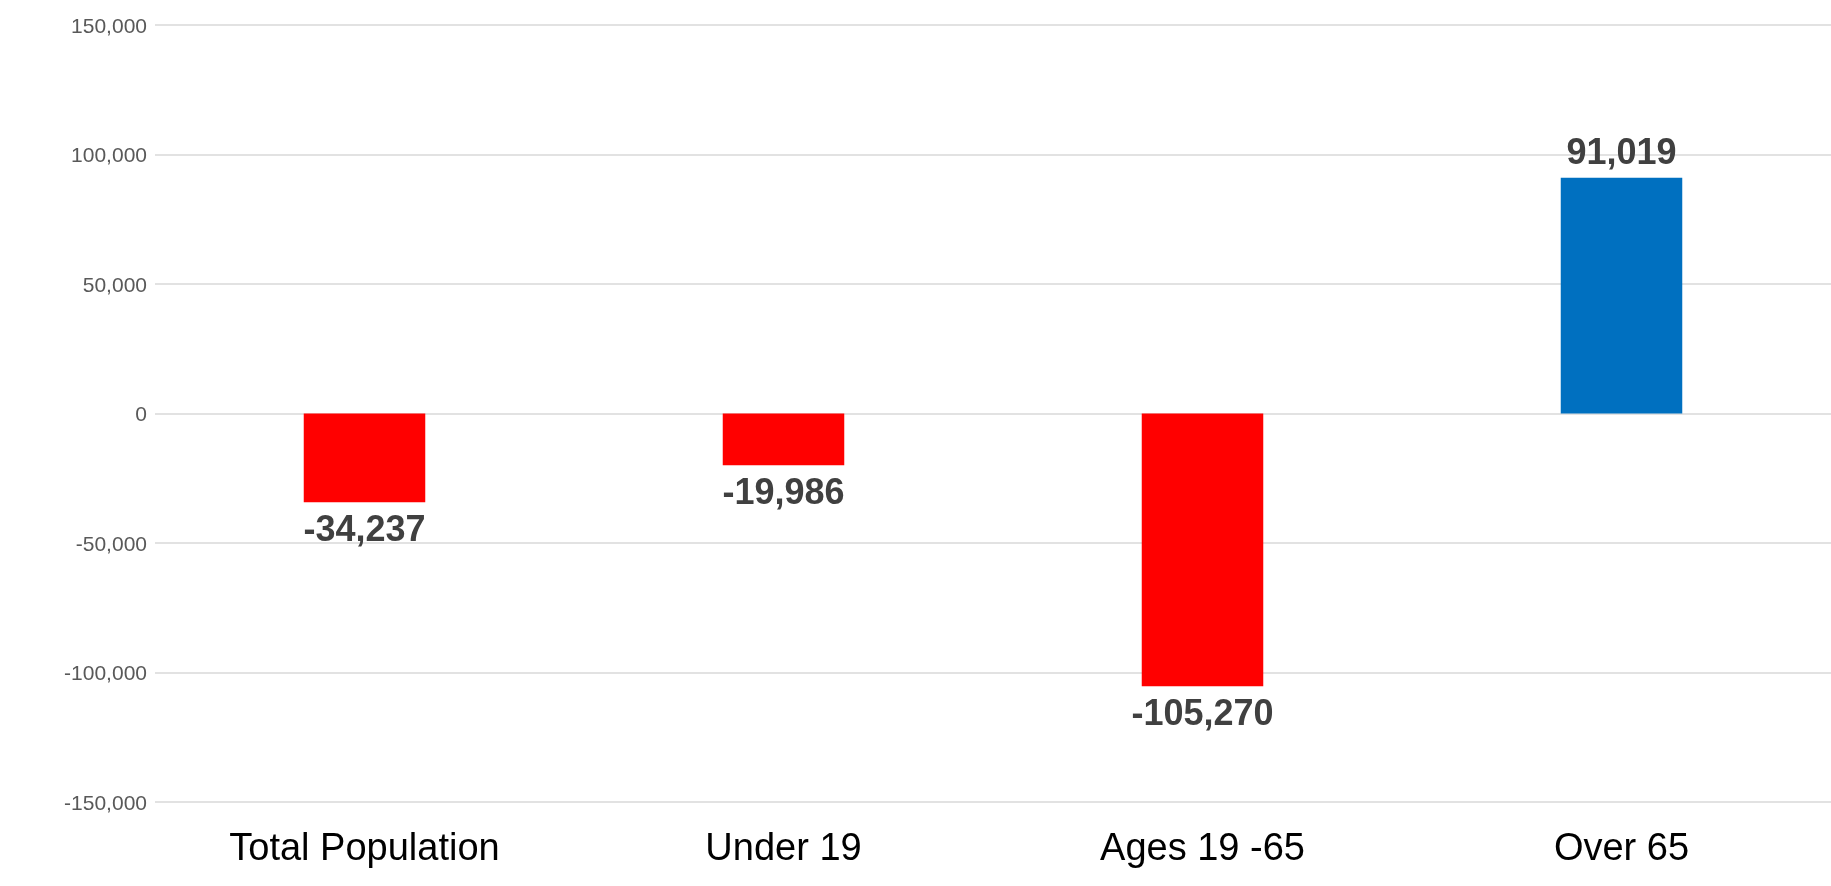  Describe the element at coordinates (111, 543) in the screenshot. I see `y-tick-label: -50,000` at that location.